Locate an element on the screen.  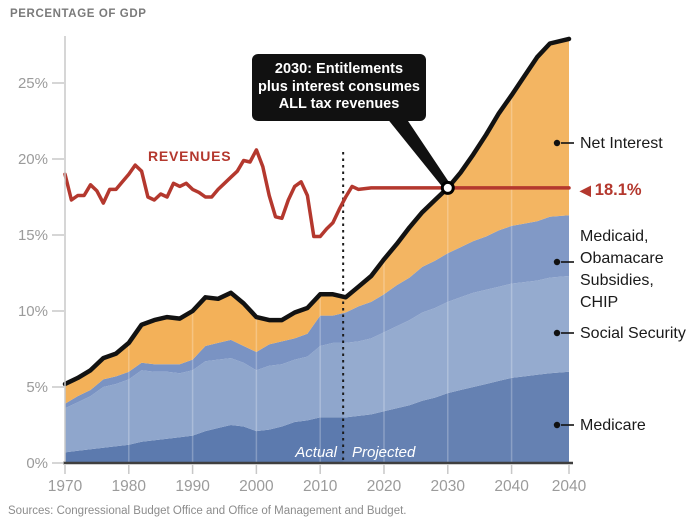
legend-medicare: Medicare is located at coordinates (613, 425).